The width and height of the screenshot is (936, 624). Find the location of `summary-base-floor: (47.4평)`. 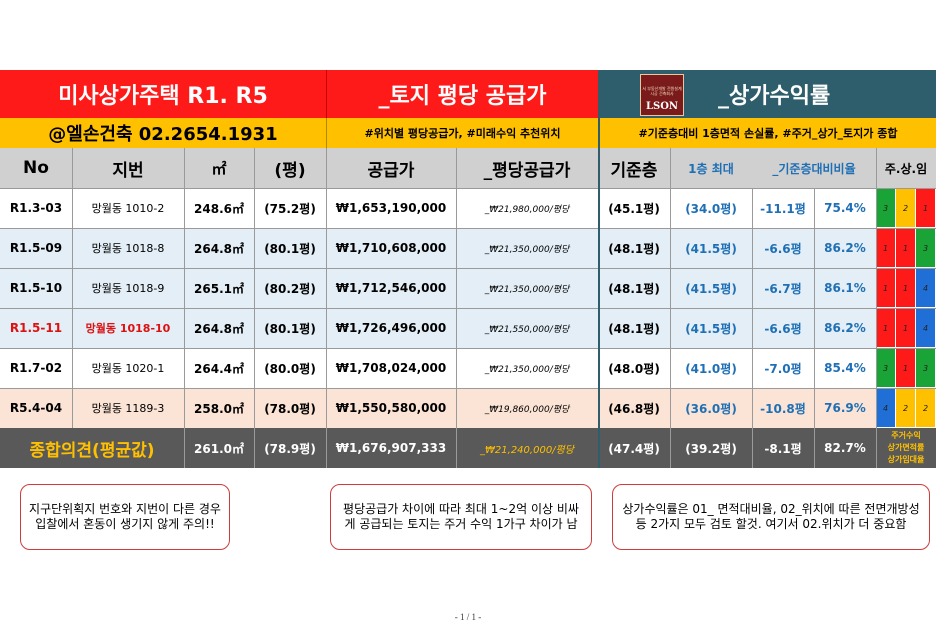

summary-base-floor: (47.4평) is located at coordinates (634, 448).